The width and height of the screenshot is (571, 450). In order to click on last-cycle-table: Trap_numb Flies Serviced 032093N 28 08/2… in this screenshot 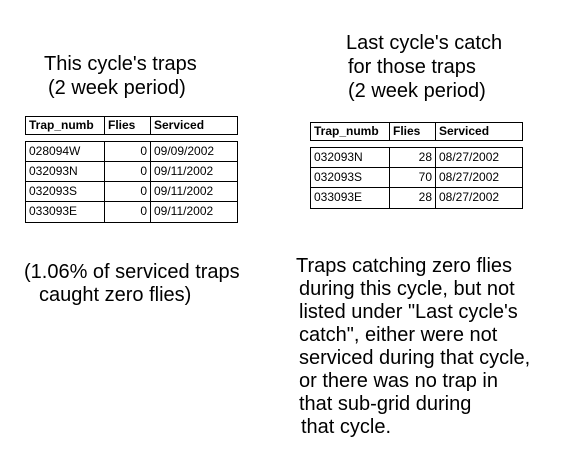, I will do `click(416, 165)`.